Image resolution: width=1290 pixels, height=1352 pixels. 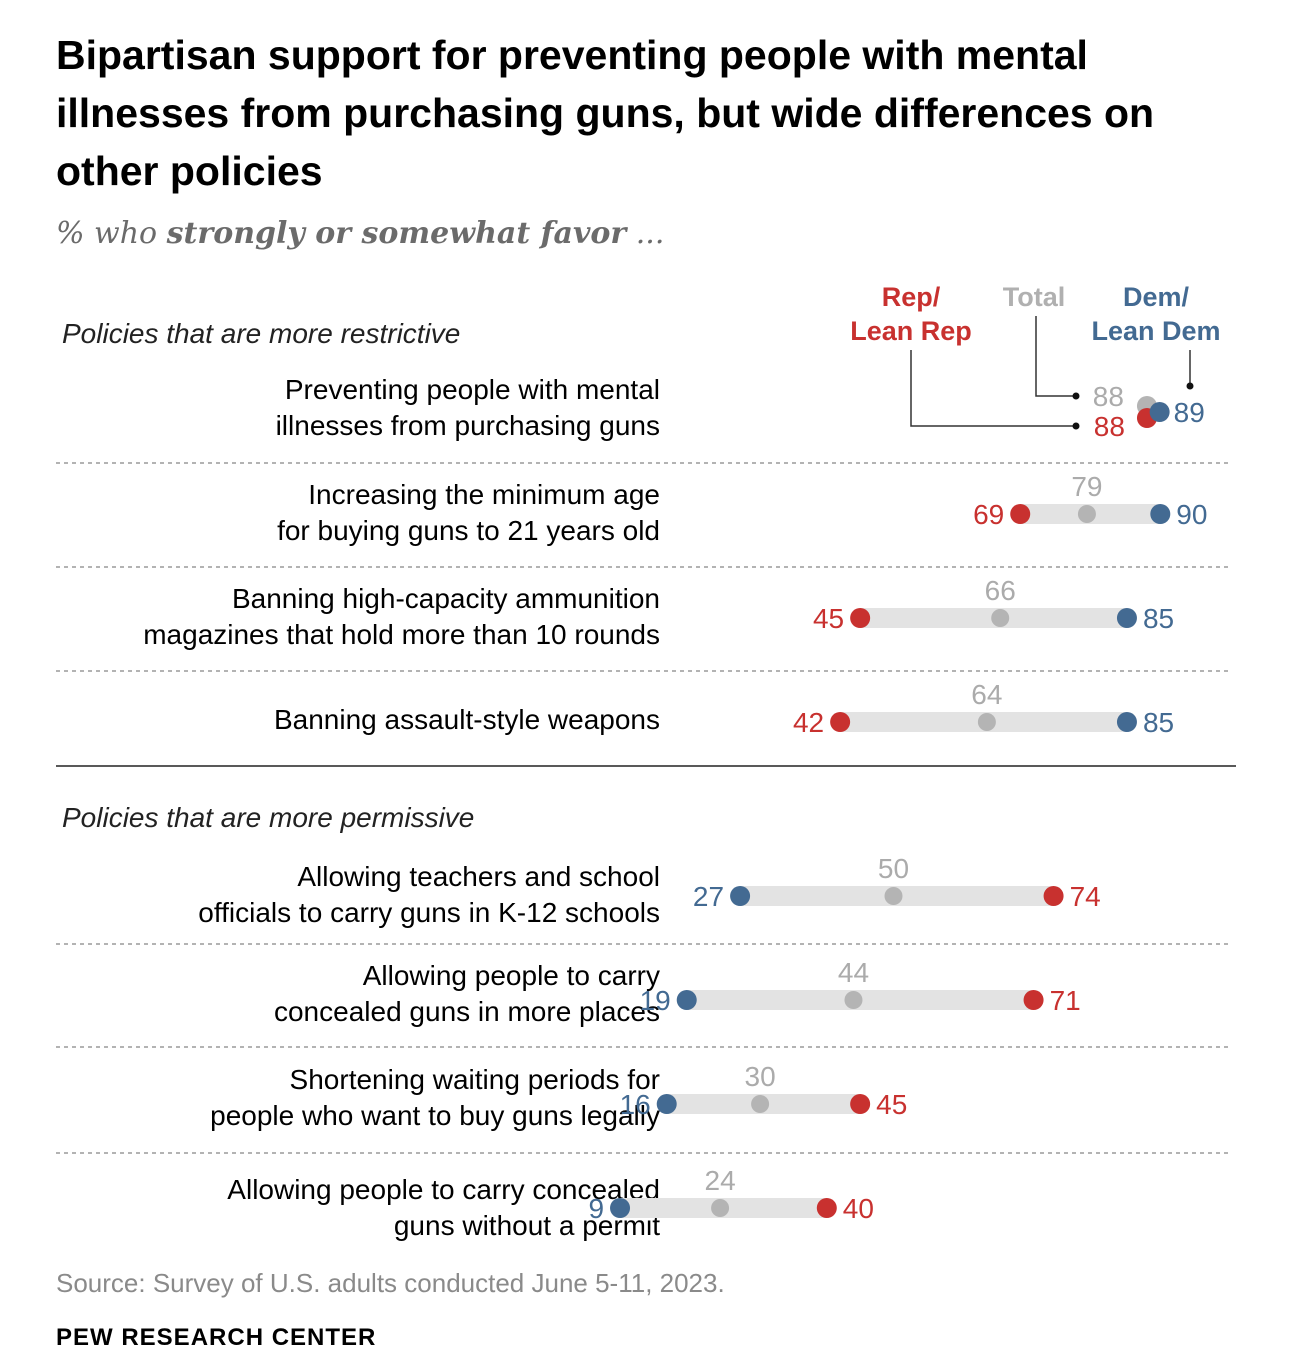 I want to click on row-label-line: officials to carry guns in K-12 schools, so click(x=429, y=912).